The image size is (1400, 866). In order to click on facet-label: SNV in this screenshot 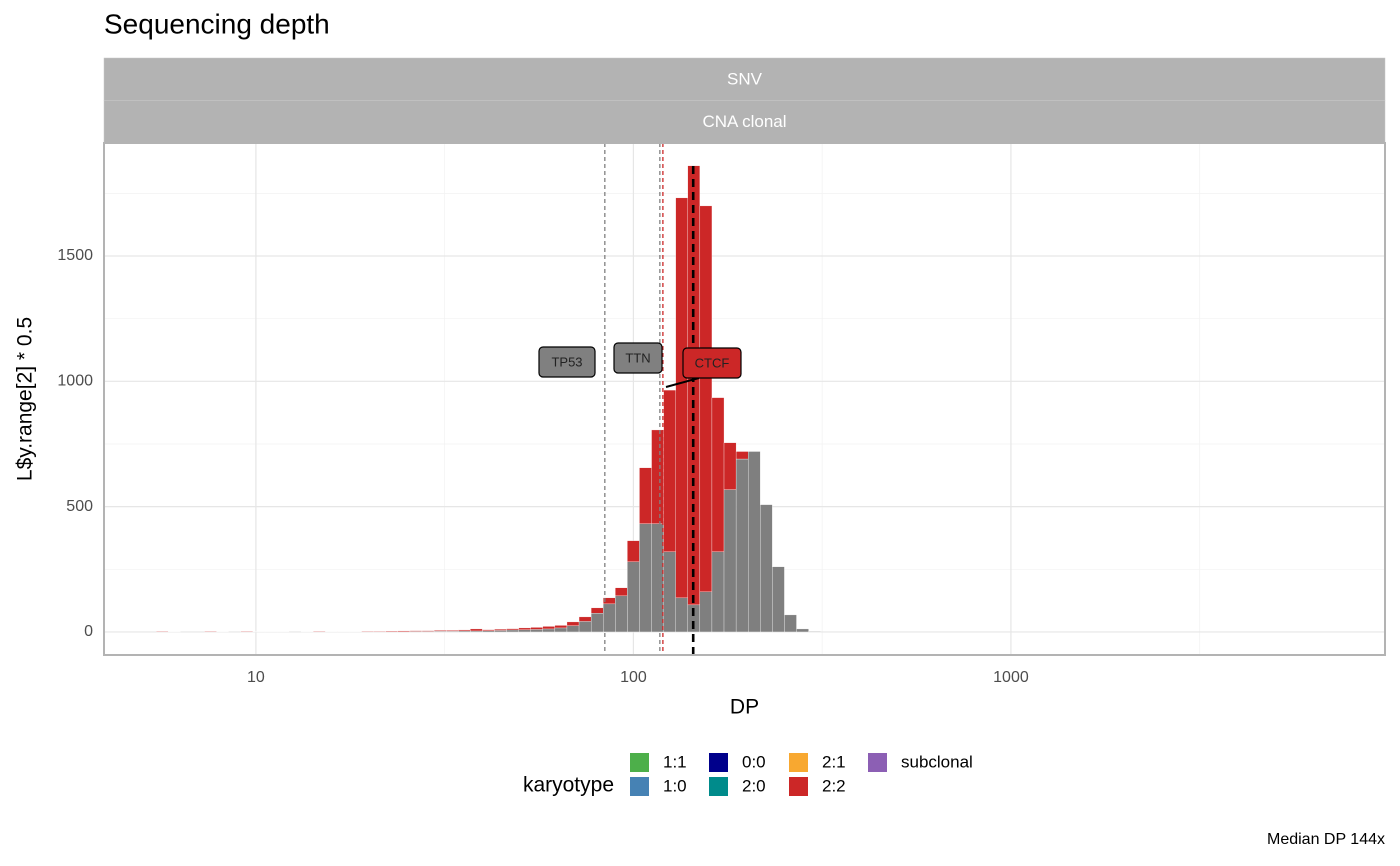, I will do `click(745, 78)`.